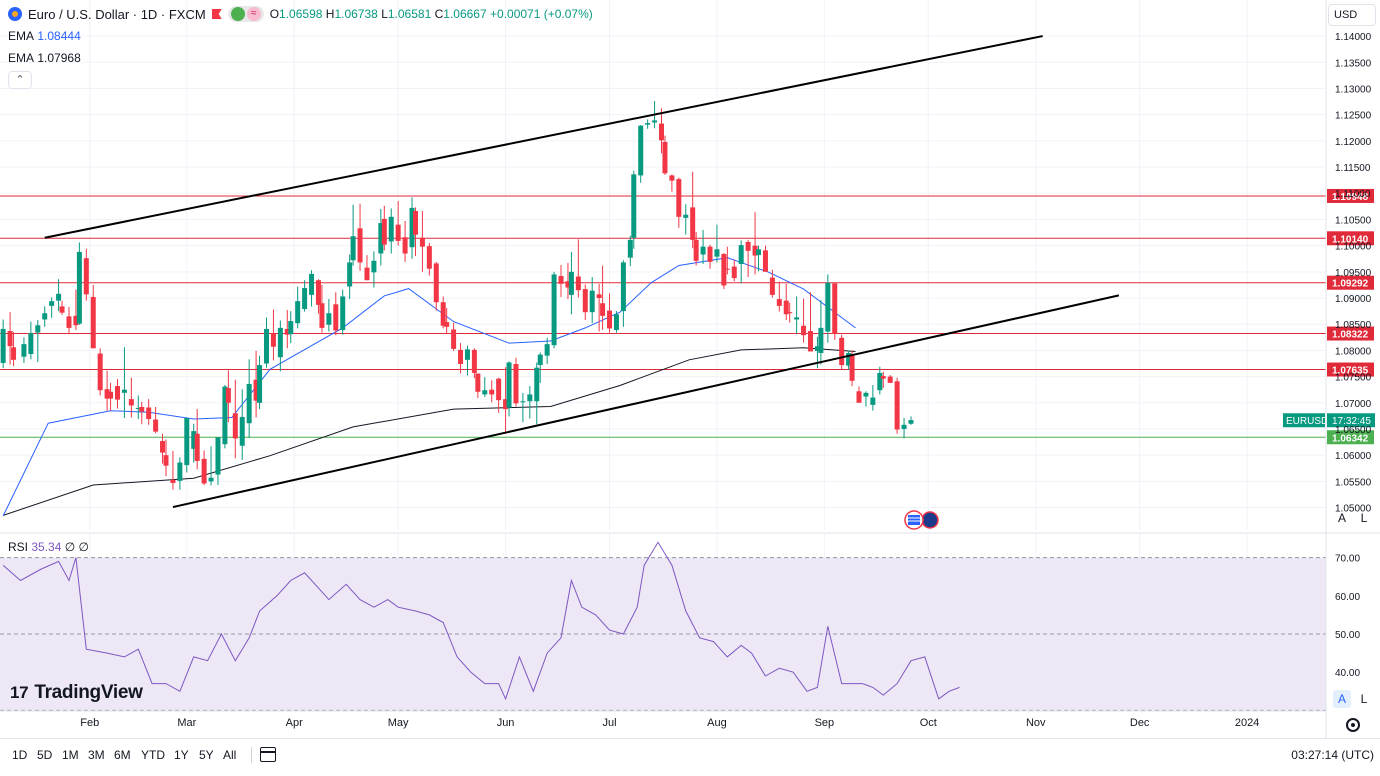  Describe the element at coordinates (206, 755) in the screenshot. I see `range-5y: 5Y` at that location.